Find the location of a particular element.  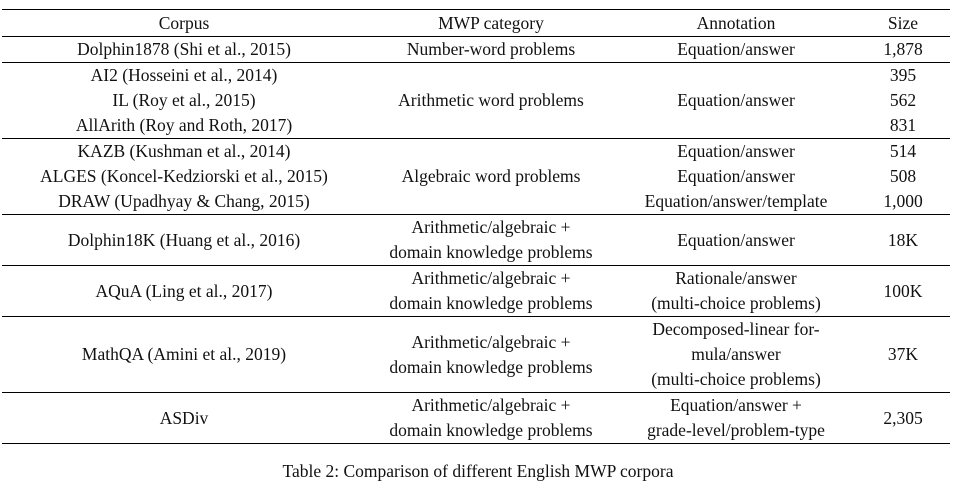

header-mwp-category: MWP category is located at coordinates (491, 22).